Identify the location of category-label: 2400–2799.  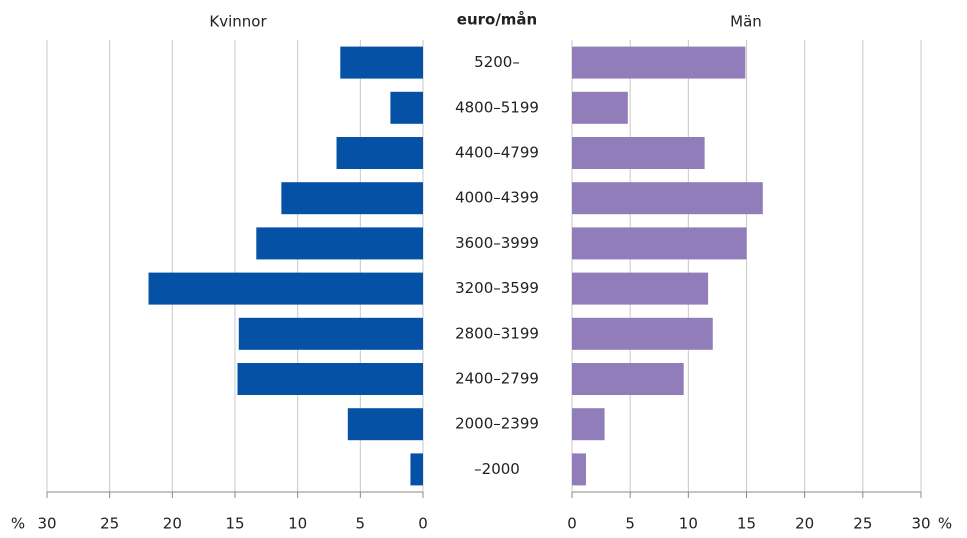
(497, 379).